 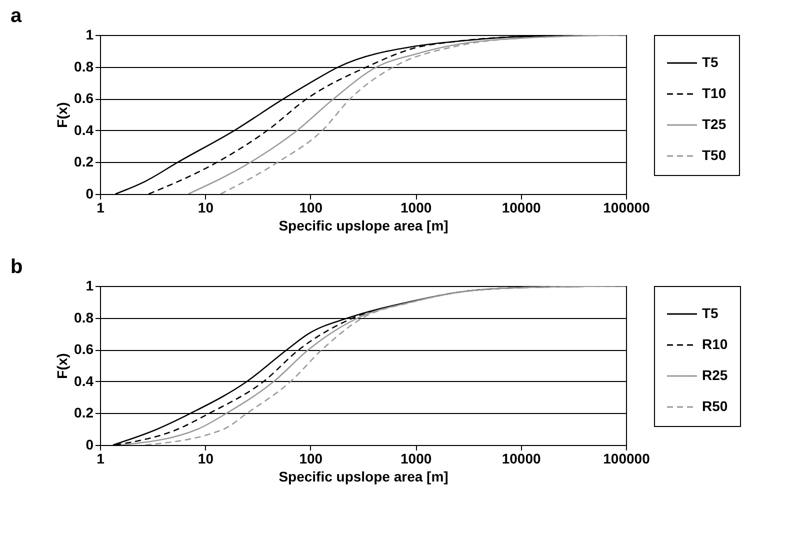 What do you see at coordinates (714, 155) in the screenshot?
I see `legend-label: T50` at bounding box center [714, 155].